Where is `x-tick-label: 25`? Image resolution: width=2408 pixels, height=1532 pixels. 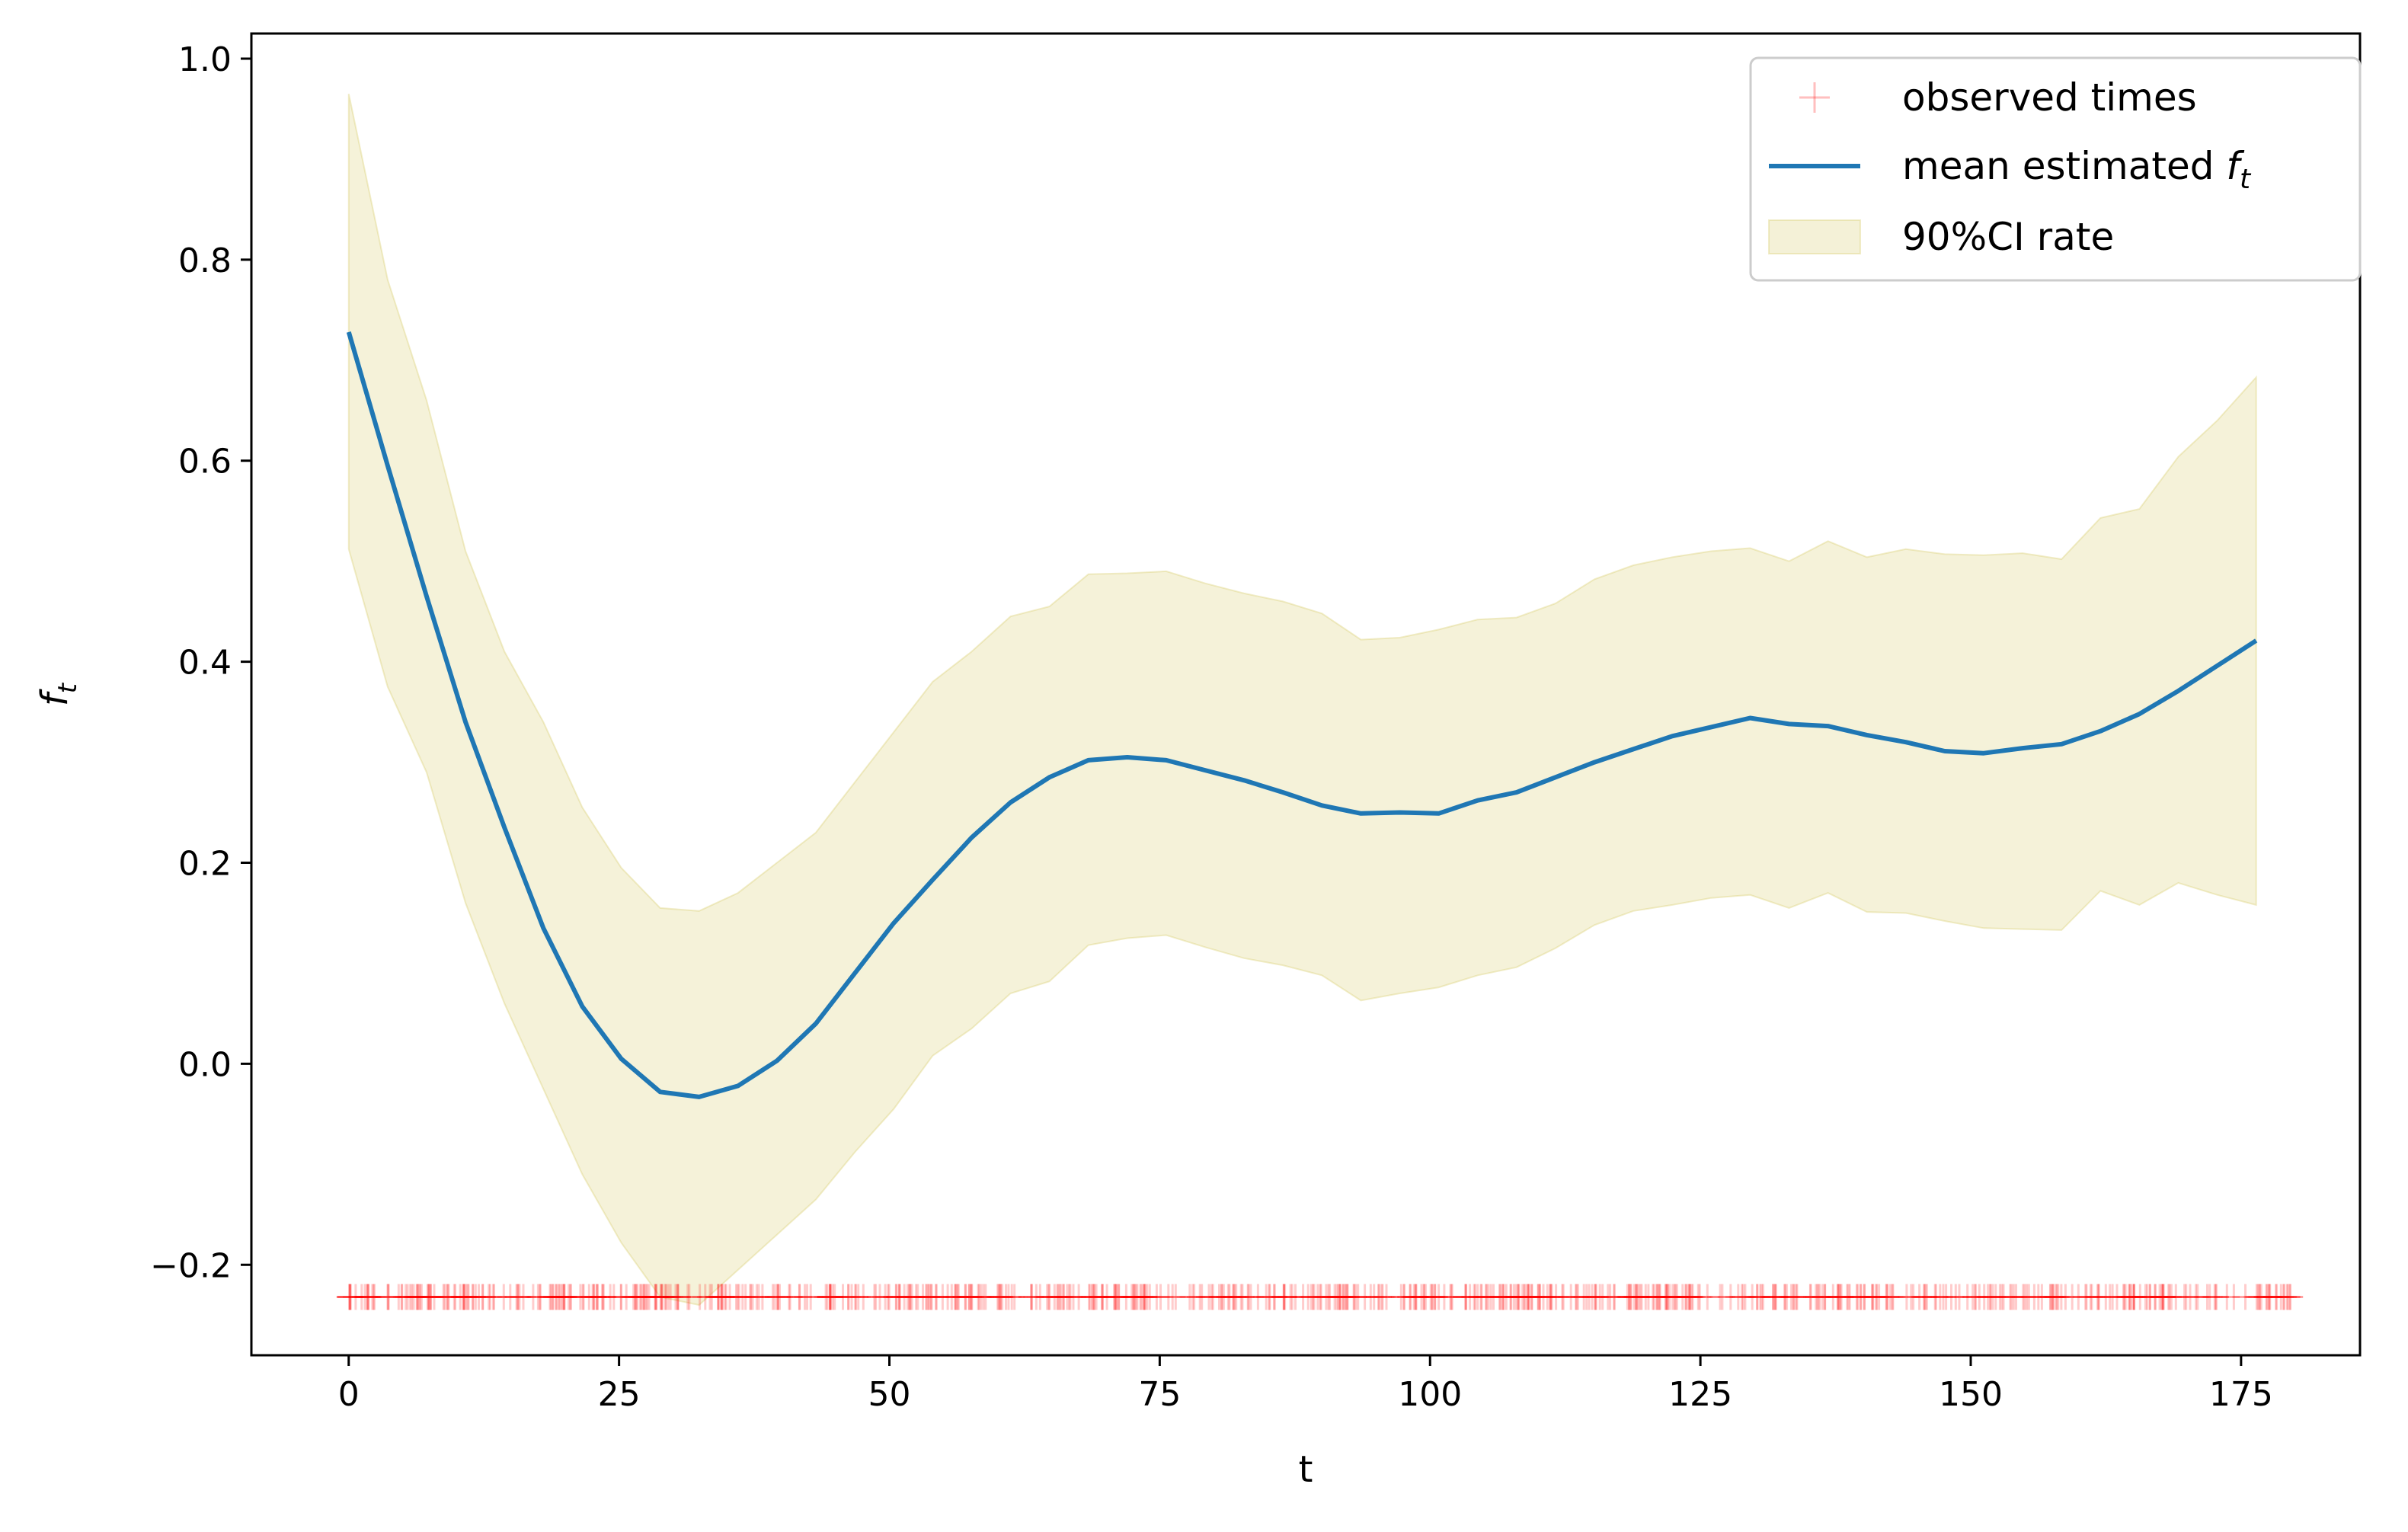 x-tick-label: 25 is located at coordinates (619, 1395).